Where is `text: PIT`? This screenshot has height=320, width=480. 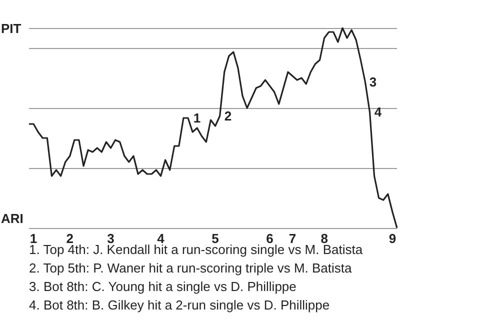 text: PIT is located at coordinates (11, 28).